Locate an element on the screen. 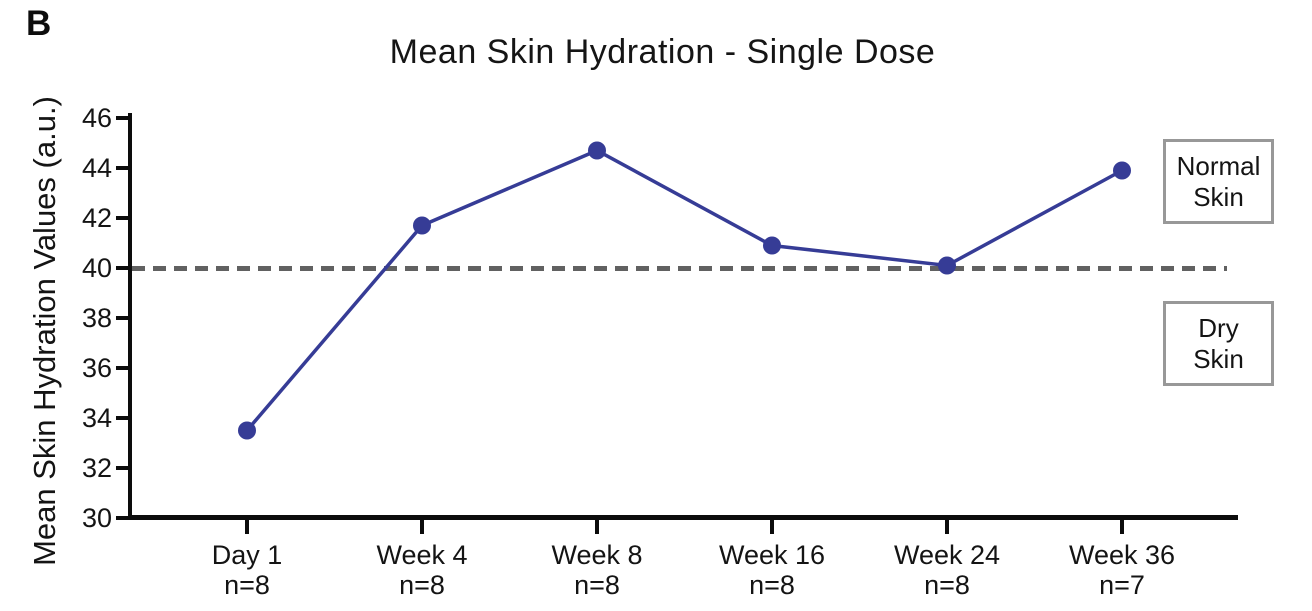  x-tick-label-day-1: Day 1 n=8 is located at coordinates (247, 570).